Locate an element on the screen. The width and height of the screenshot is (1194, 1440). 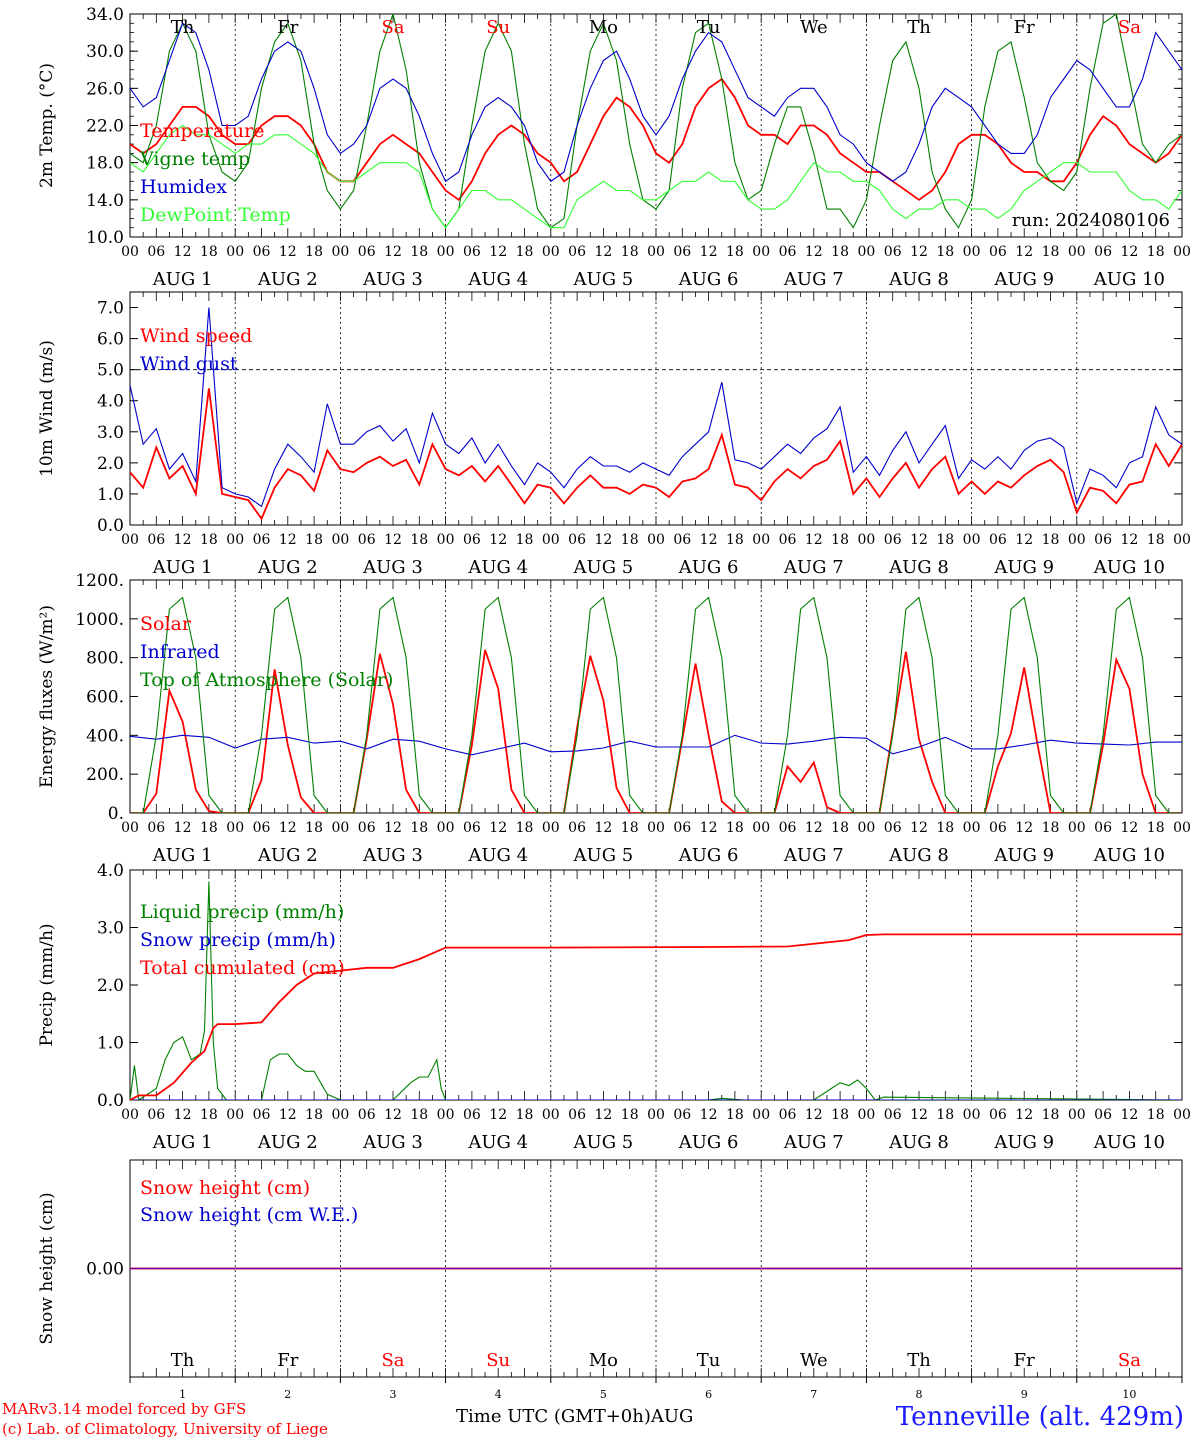
series-line-top-of-atmosphere-solar- is located at coordinates (656, 704).